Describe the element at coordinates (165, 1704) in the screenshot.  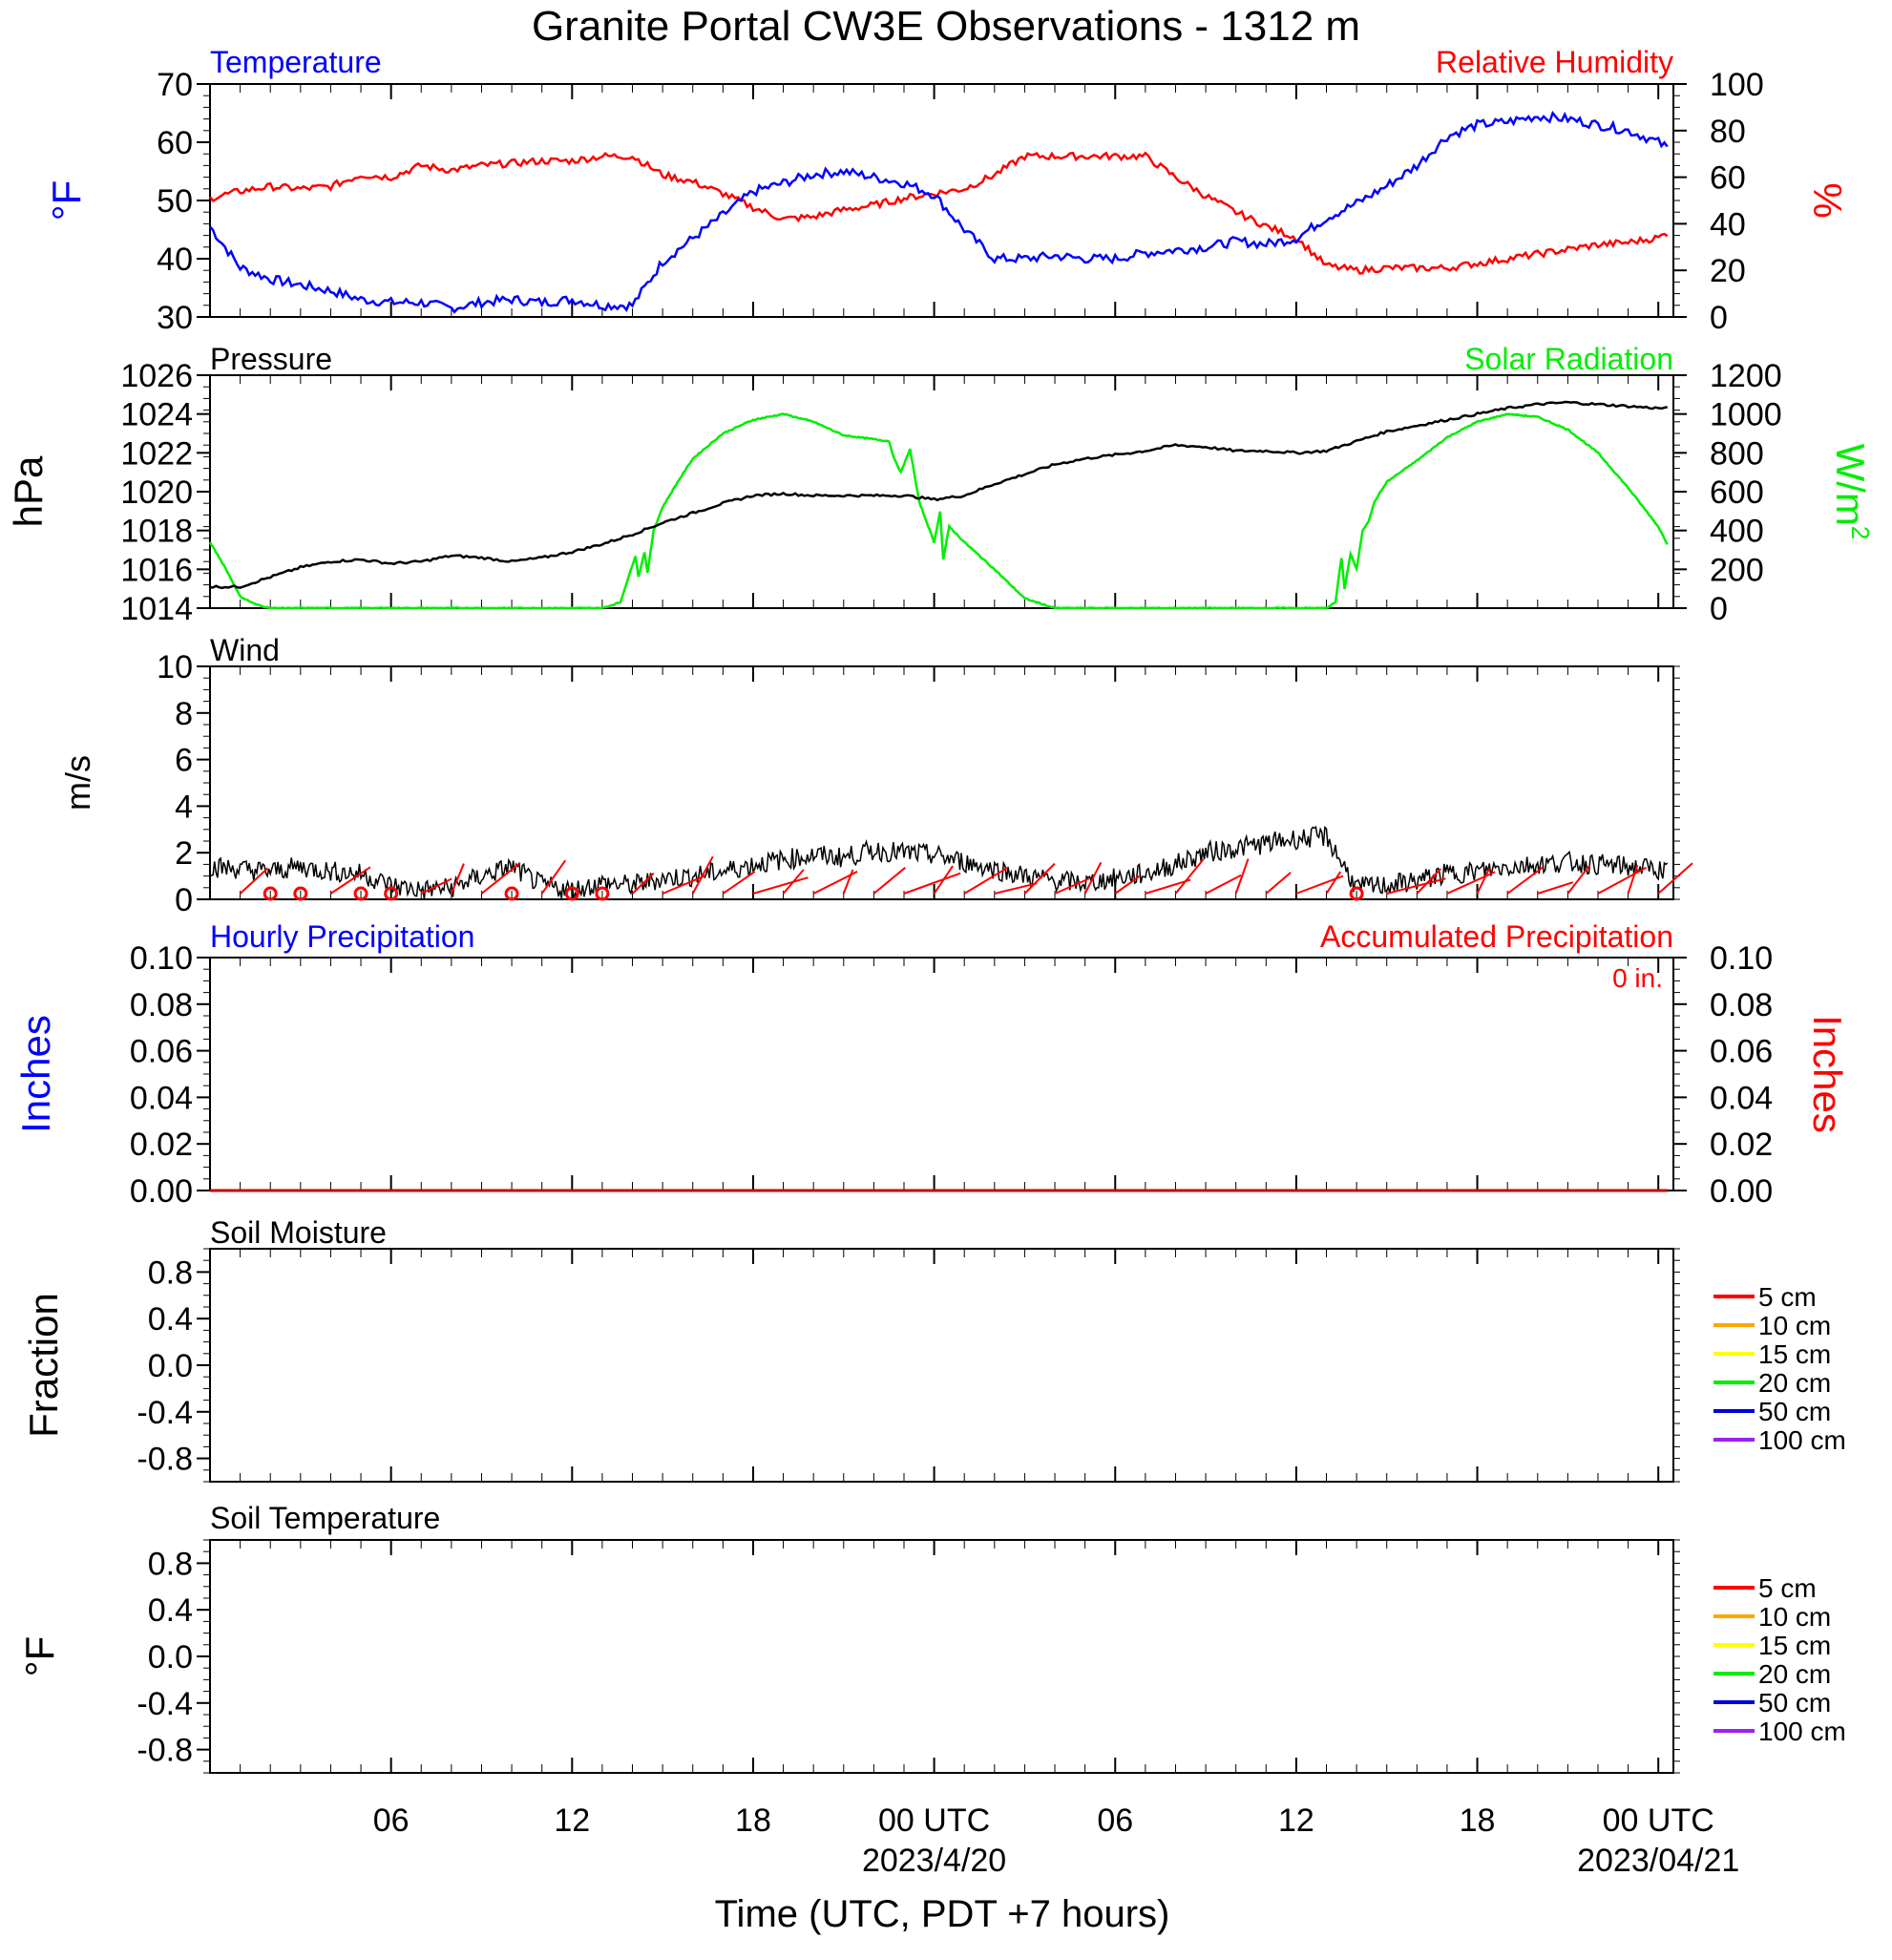
I see `y-tick-label: -0.4` at that location.